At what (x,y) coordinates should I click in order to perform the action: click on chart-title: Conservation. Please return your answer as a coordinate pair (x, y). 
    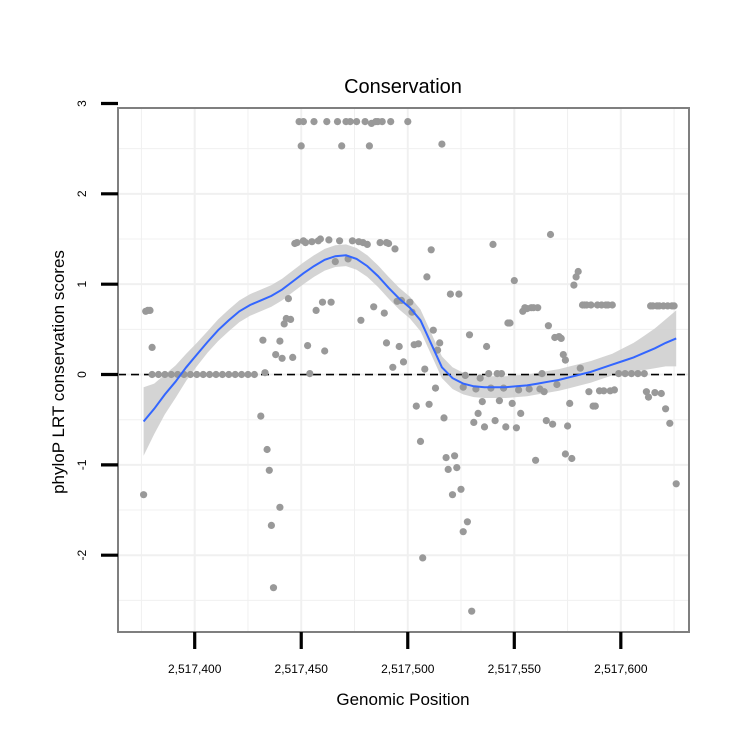
    Looking at the image, I should click on (403, 87).